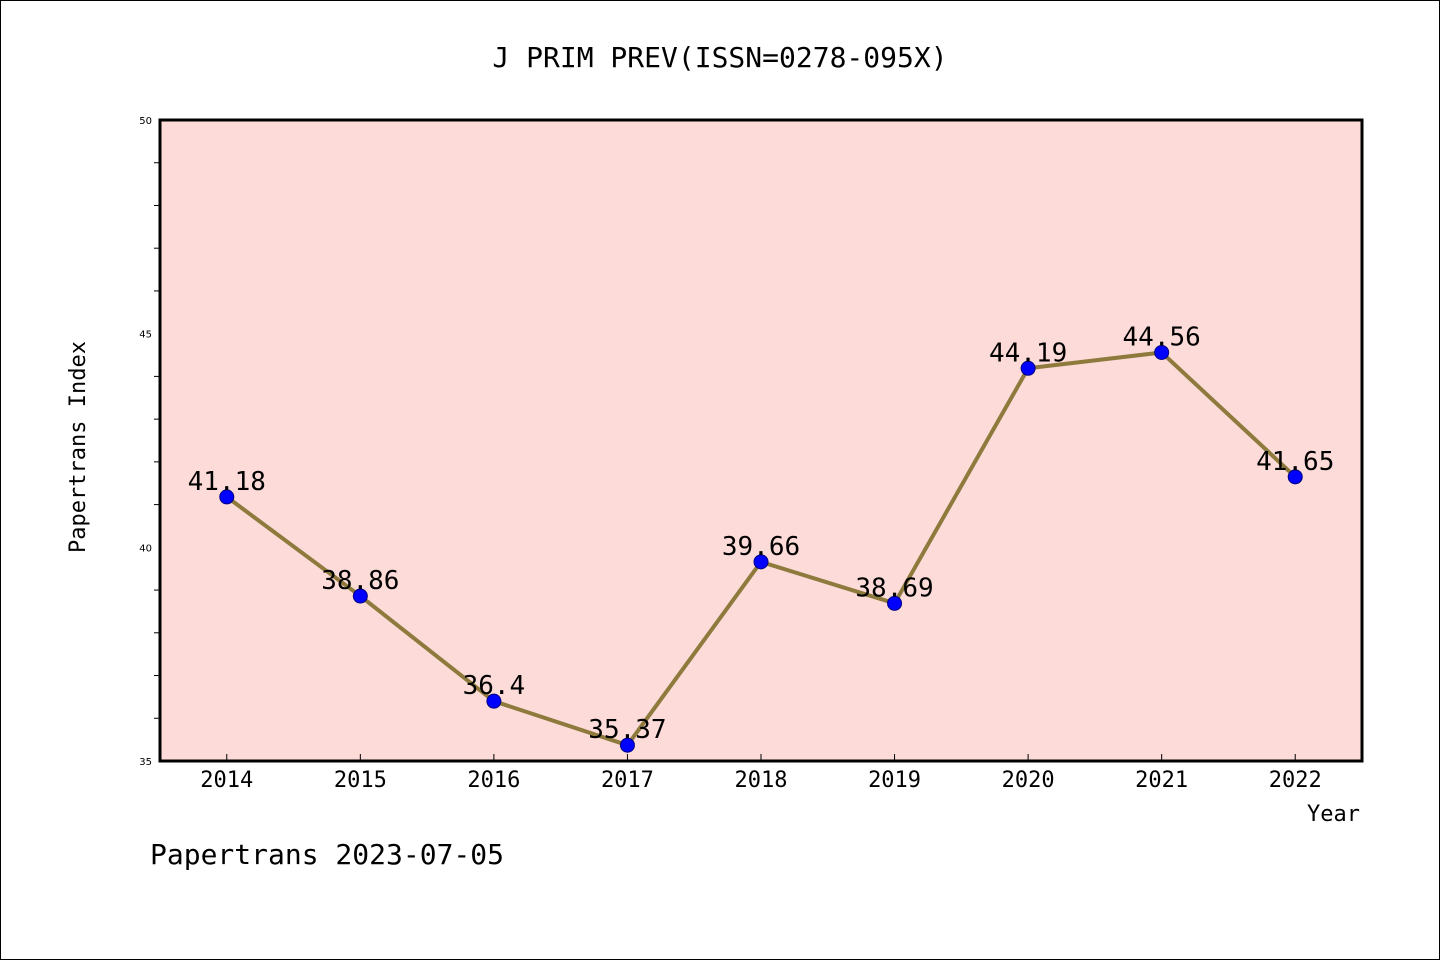 The width and height of the screenshot is (1440, 960). Describe the element at coordinates (719, 57) in the screenshot. I see `chart-title: J PRIM PREV(ISSN=0278-095X)` at that location.